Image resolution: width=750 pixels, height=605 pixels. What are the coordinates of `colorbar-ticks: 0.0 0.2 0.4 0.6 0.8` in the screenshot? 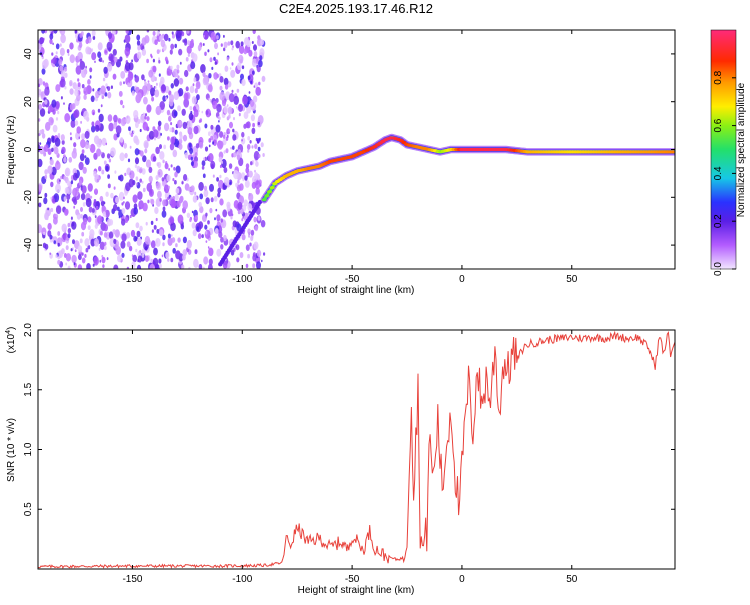 It's located at (724, 173).